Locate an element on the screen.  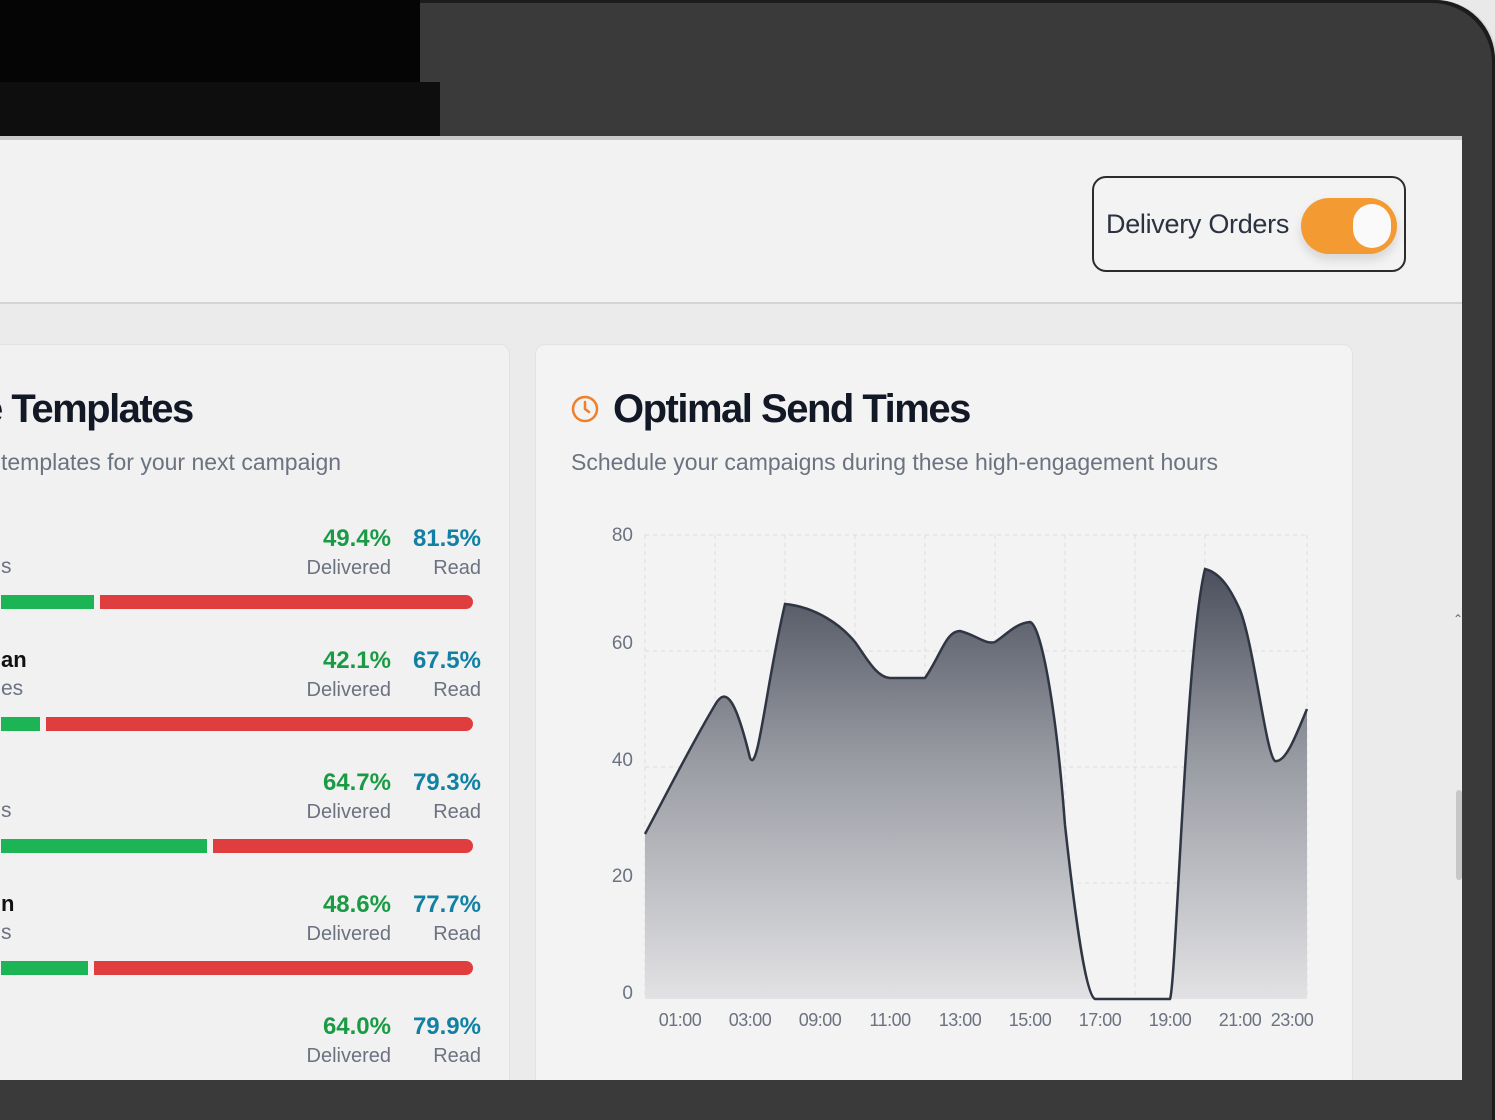
template-name: n is located at coordinates (8, 903).